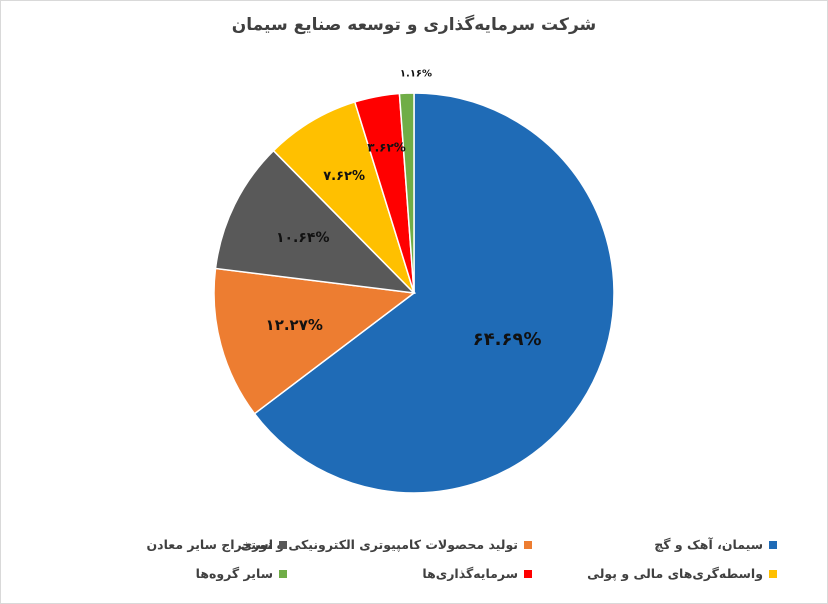  Describe the element at coordinates (234, 573) in the screenshot. I see `legend-label: سایر گروه‌ها` at that location.